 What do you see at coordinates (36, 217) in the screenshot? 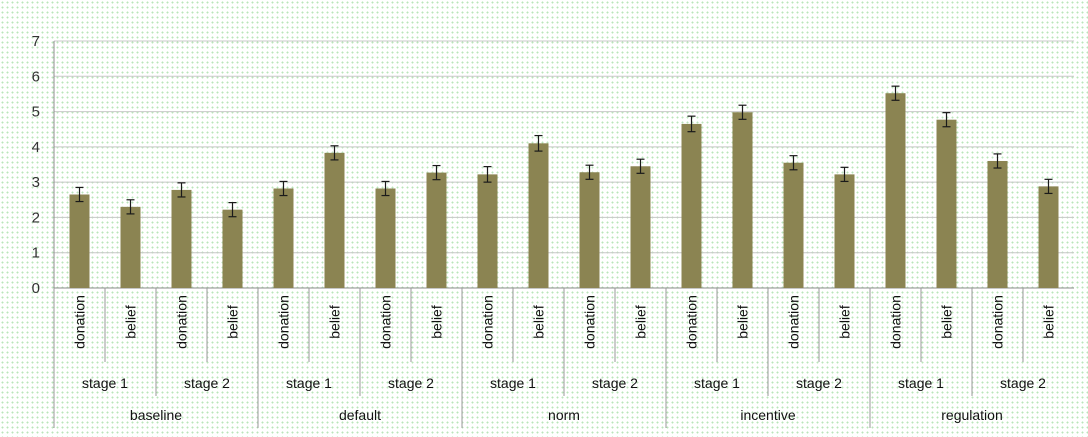
I see `y-tick-label: 2` at bounding box center [36, 217].